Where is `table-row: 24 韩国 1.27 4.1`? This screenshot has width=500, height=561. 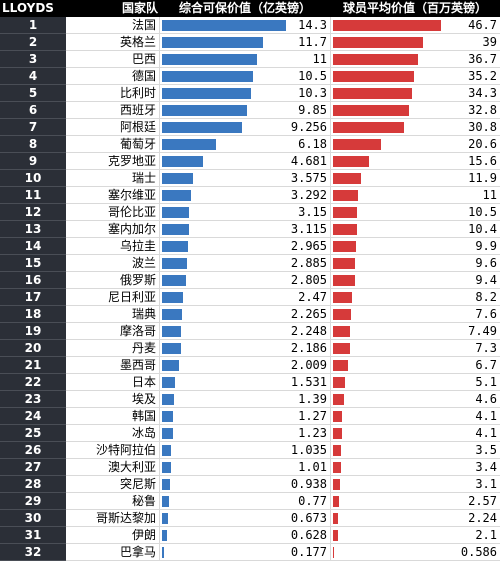 table-row: 24 韩国 1.27 4.1 is located at coordinates (250, 416).